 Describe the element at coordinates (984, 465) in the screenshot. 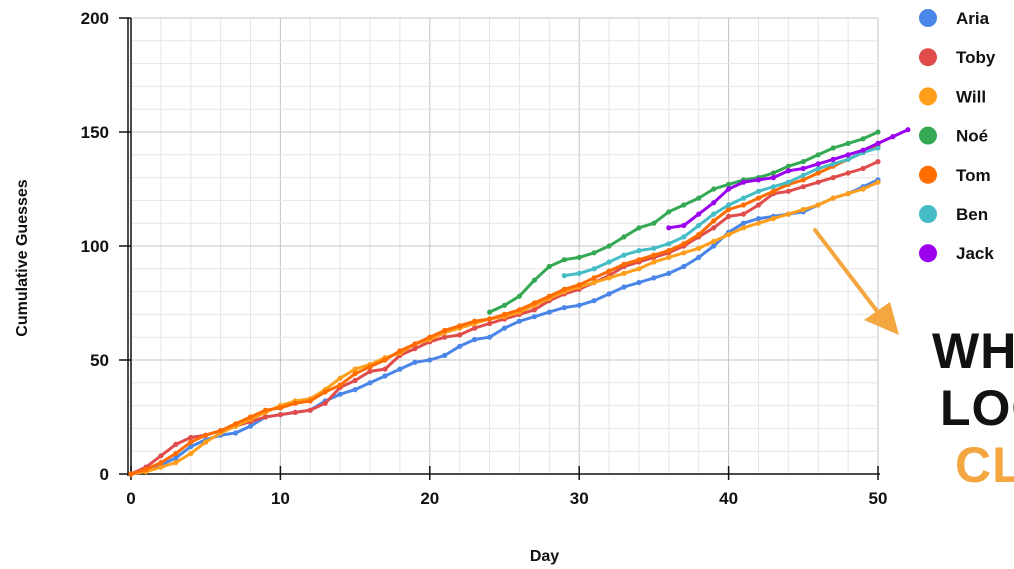

I see `callout-line-3: CL` at that location.